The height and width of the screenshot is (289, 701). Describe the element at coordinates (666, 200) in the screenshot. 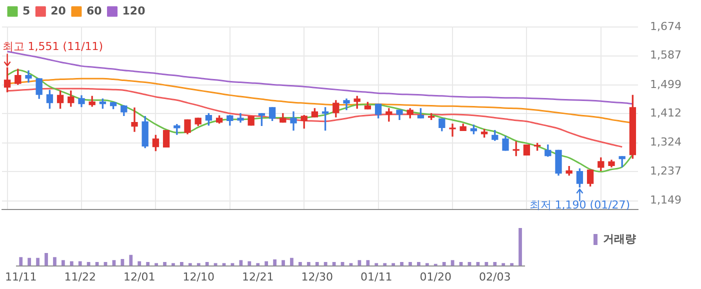

I see `y-tick-label: 1,149` at that location.